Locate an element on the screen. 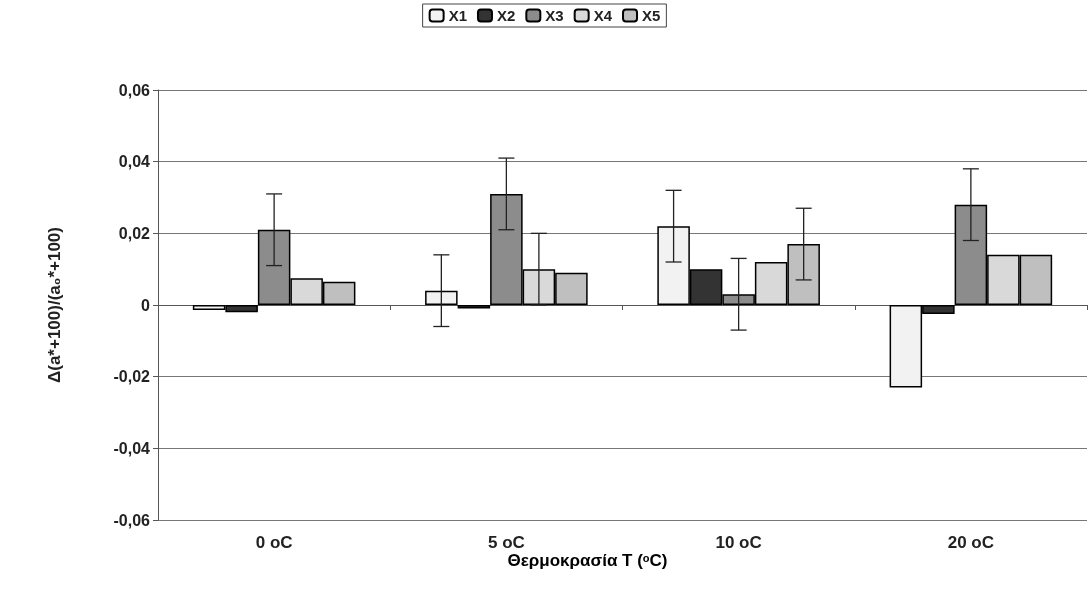  y-tick-label: -0,06 is located at coordinates (132, 520).